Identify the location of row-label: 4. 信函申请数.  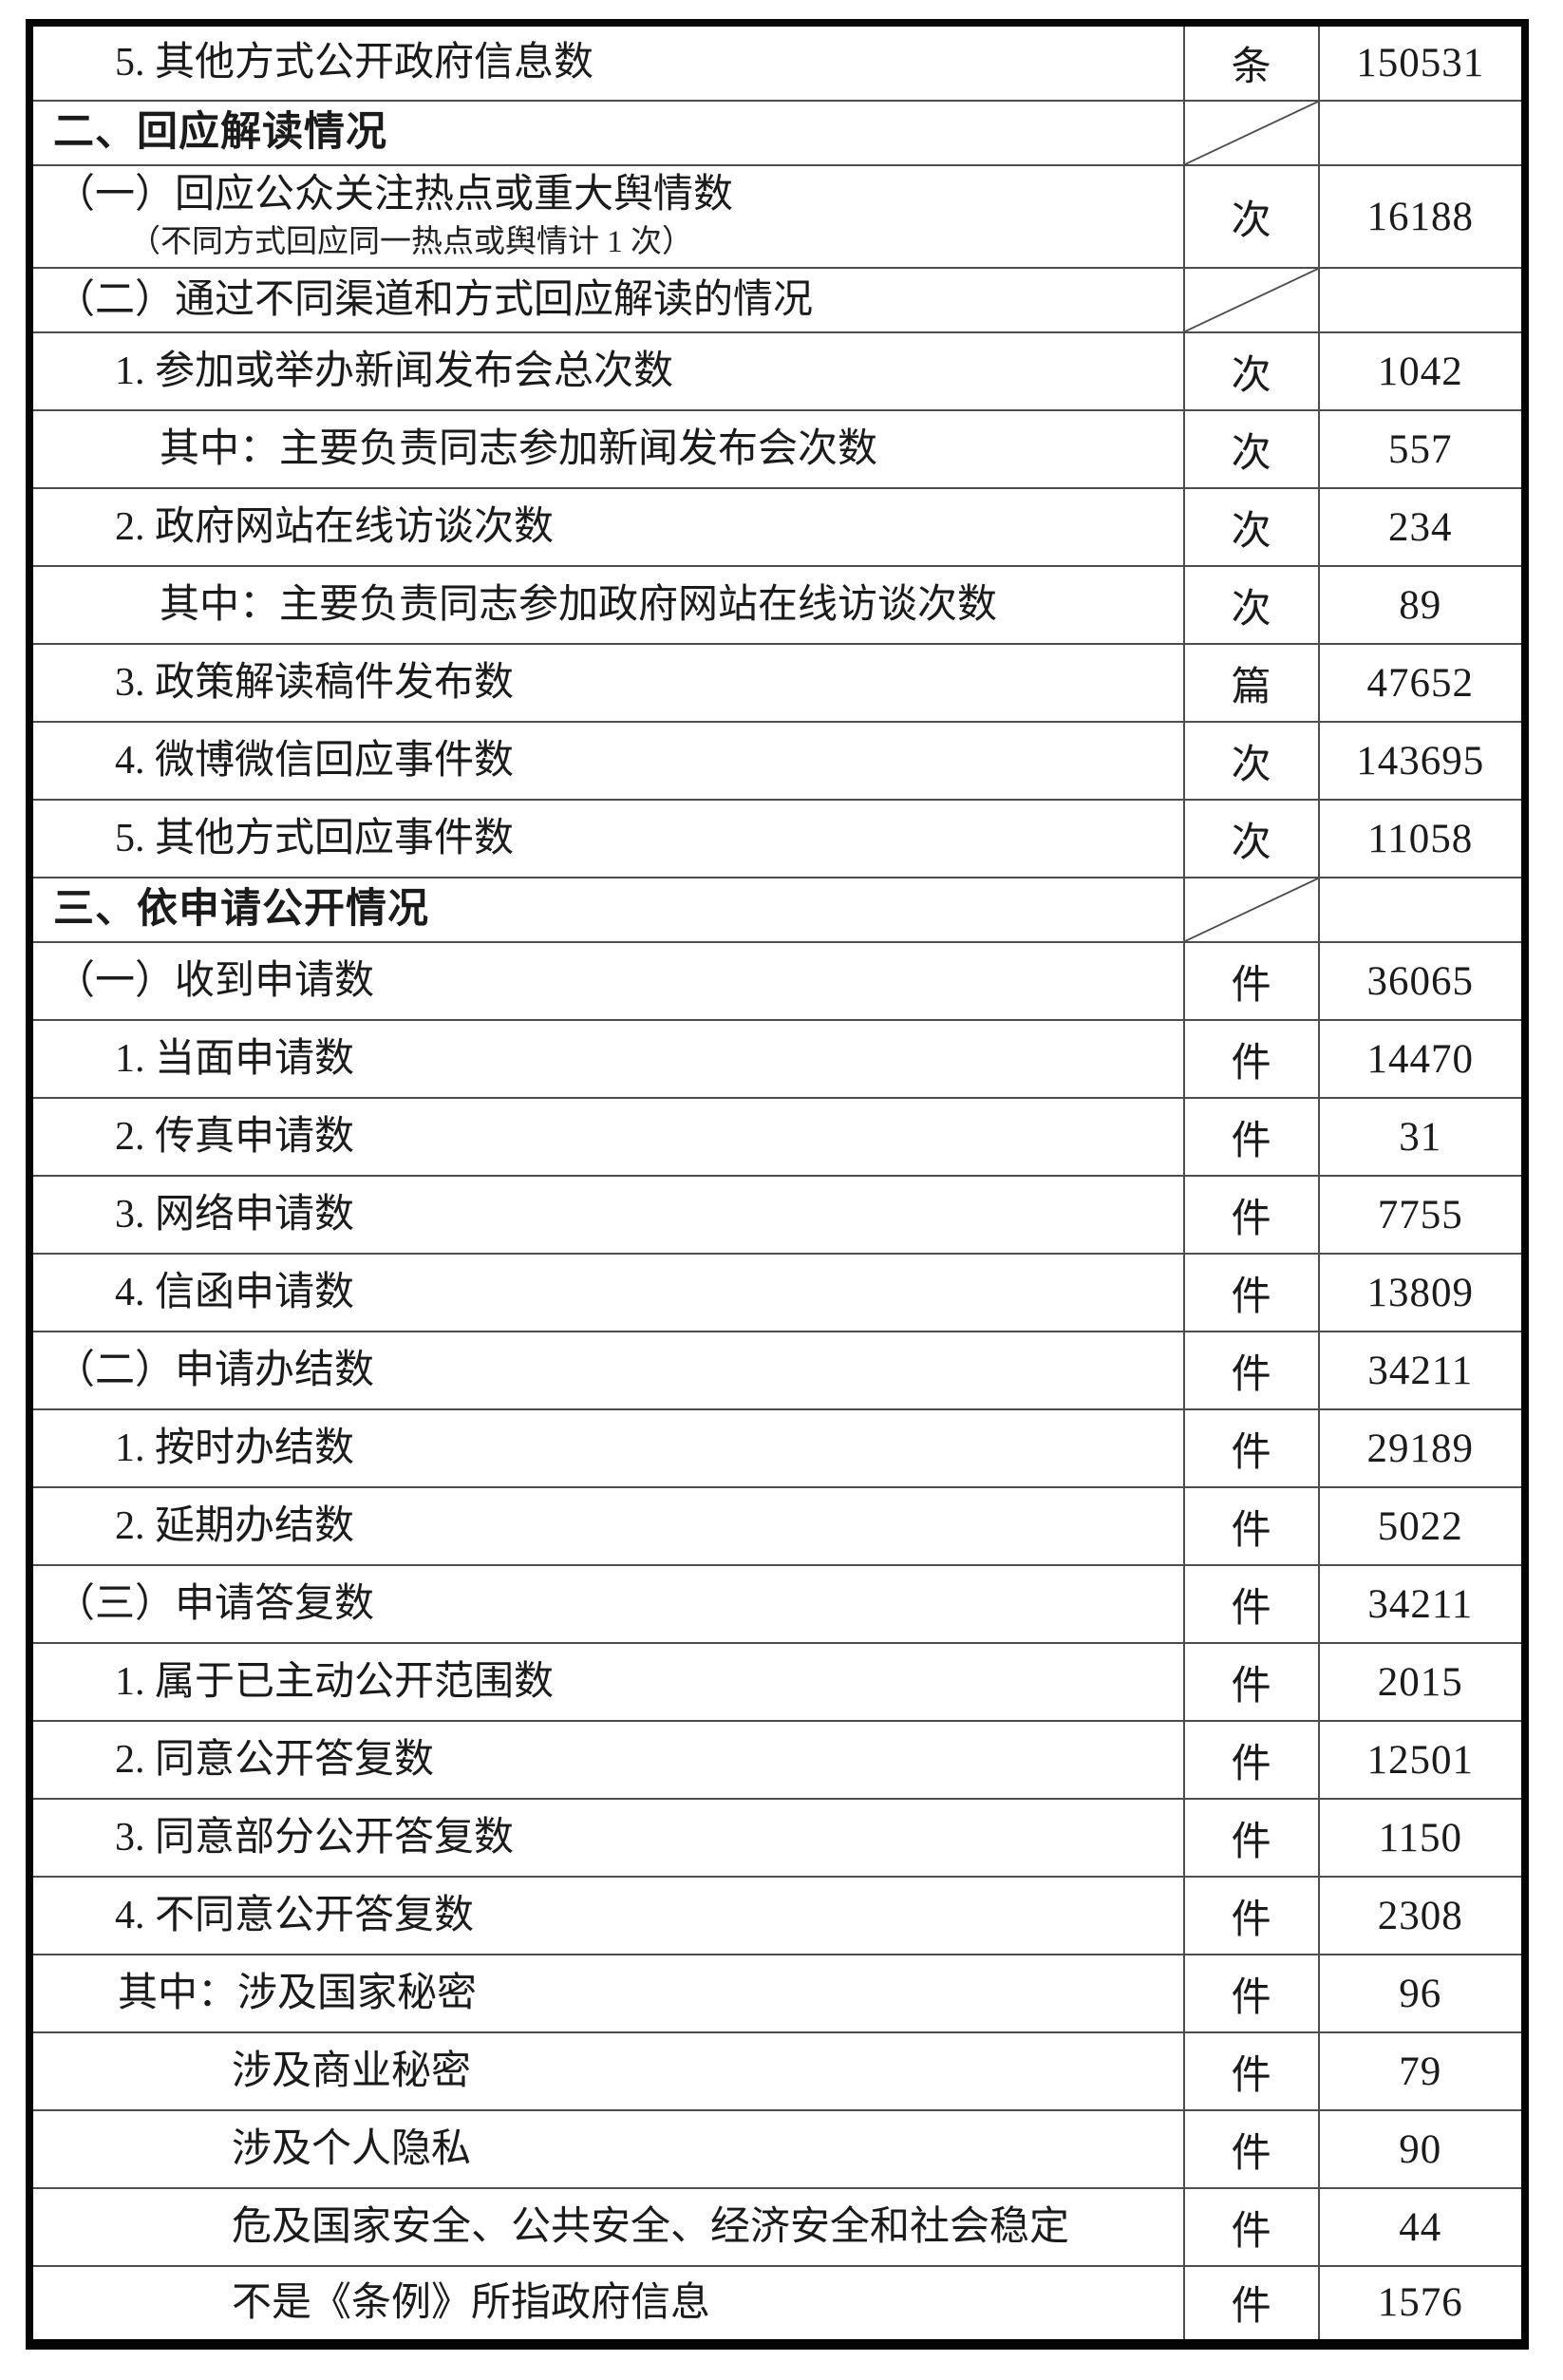
(235, 1292).